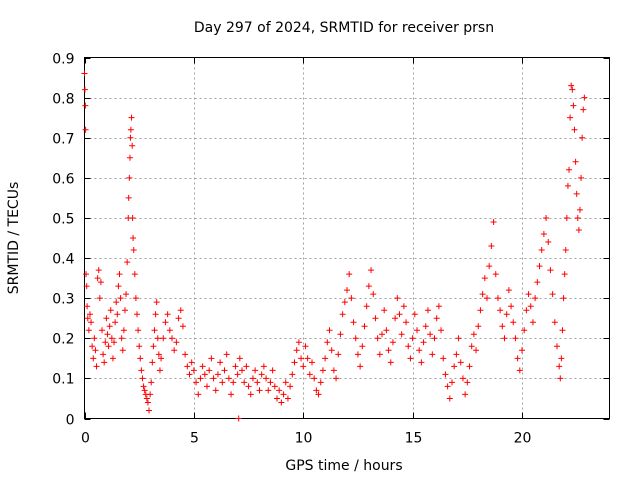  Describe the element at coordinates (63, 340) in the screenshot. I see `y-tick-label: 0.2` at that location.